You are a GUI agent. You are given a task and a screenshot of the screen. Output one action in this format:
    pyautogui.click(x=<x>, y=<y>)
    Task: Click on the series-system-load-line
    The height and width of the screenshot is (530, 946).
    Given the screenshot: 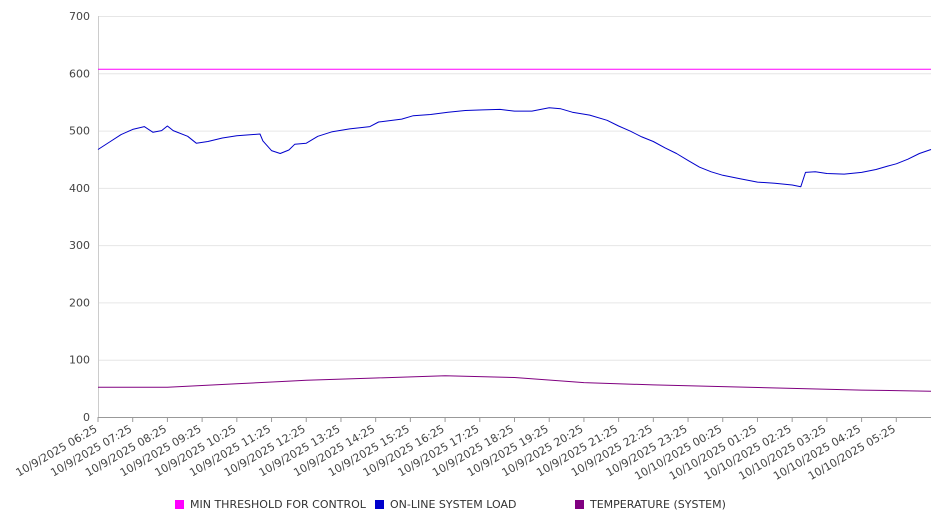 What is the action you would take?
    pyautogui.click(x=514, y=147)
    